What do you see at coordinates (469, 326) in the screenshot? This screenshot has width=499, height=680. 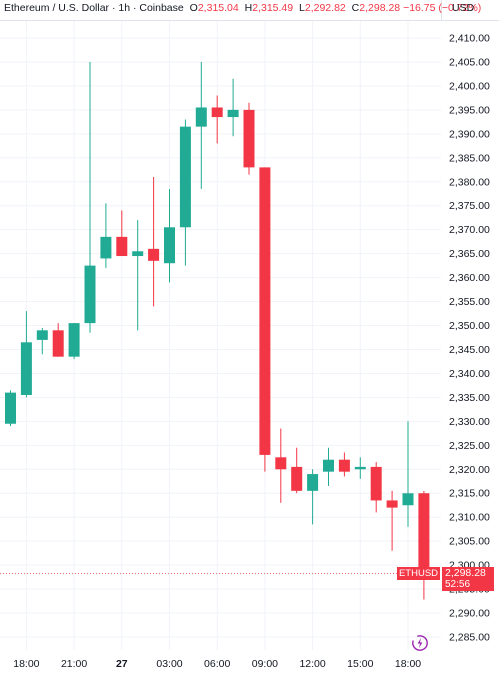 I see `y-tick-label: 2,350.00` at bounding box center [469, 326].